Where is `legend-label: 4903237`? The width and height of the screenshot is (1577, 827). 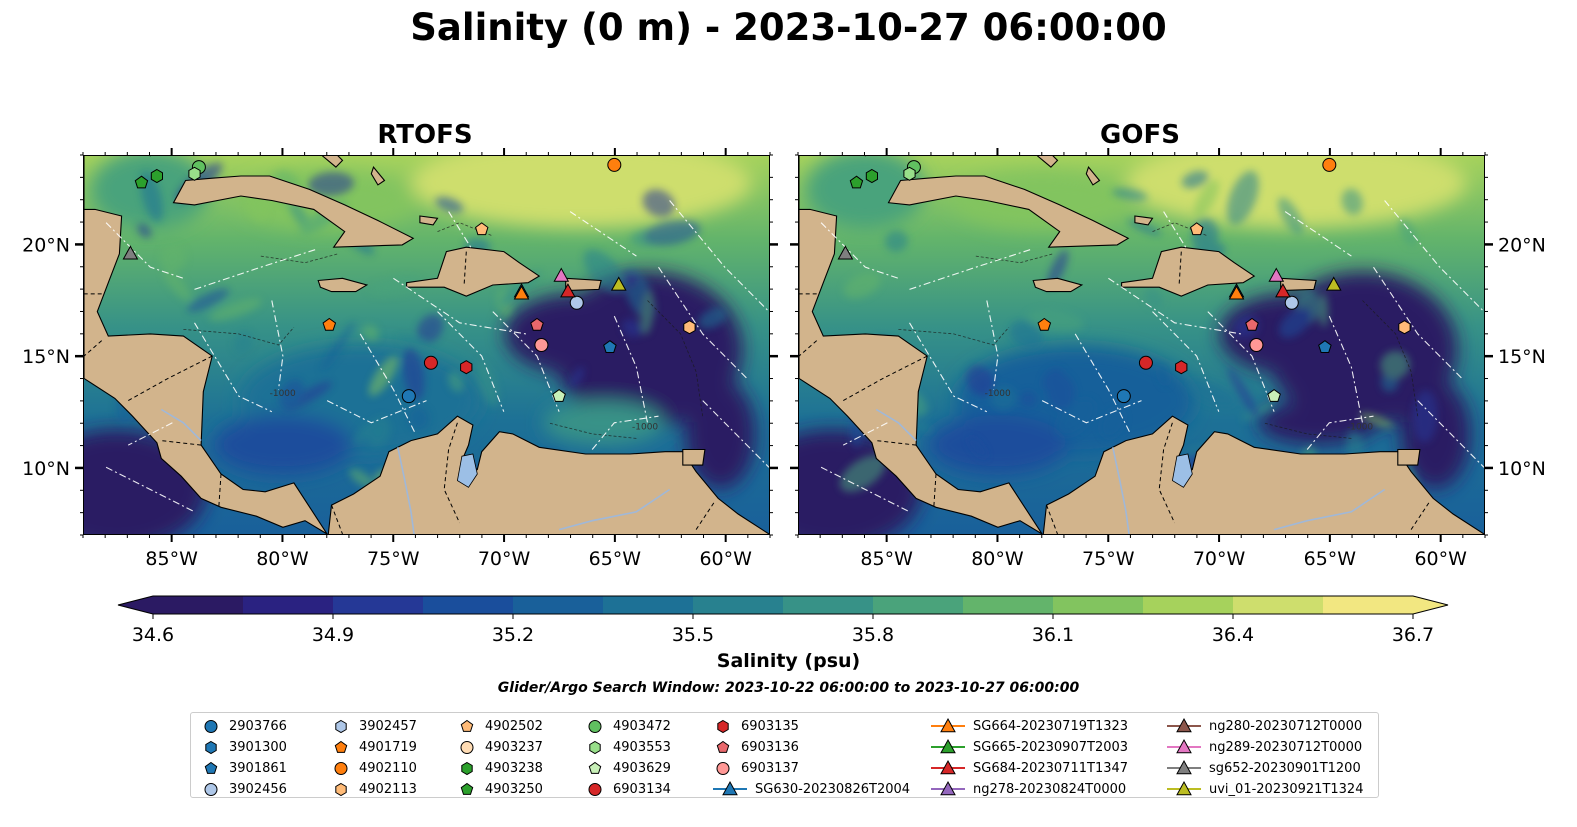
legend-label: 4903237 is located at coordinates (514, 747).